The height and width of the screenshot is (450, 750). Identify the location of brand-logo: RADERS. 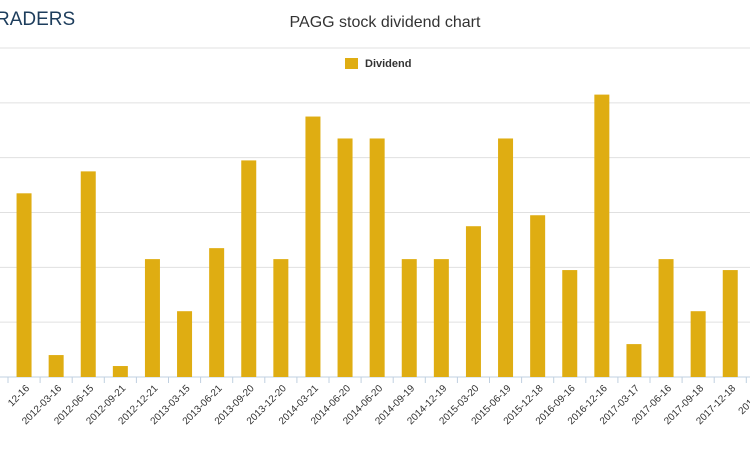
(37, 19).